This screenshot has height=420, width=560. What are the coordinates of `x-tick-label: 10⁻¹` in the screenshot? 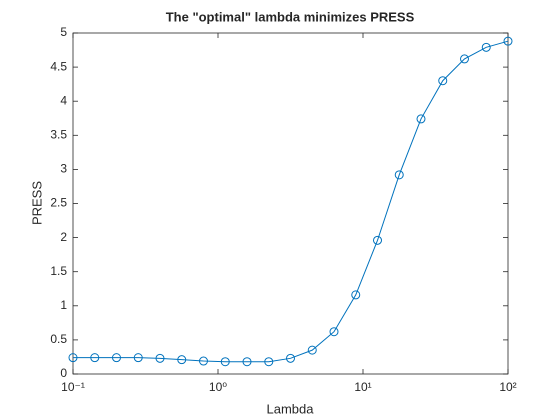 It's located at (73, 387).